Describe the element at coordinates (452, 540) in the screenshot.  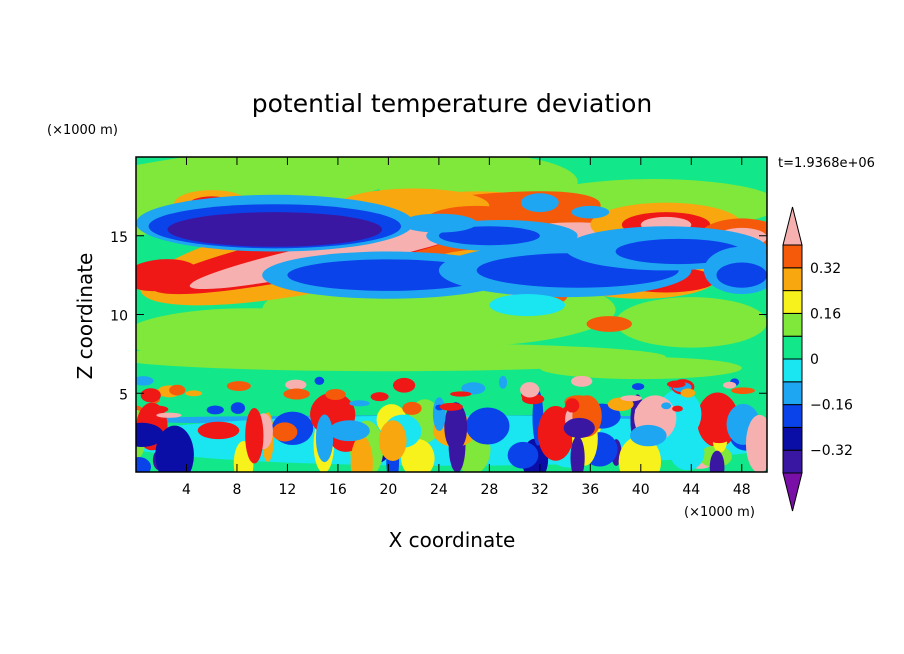
I see `x-axis-label: X coordinate` at that location.